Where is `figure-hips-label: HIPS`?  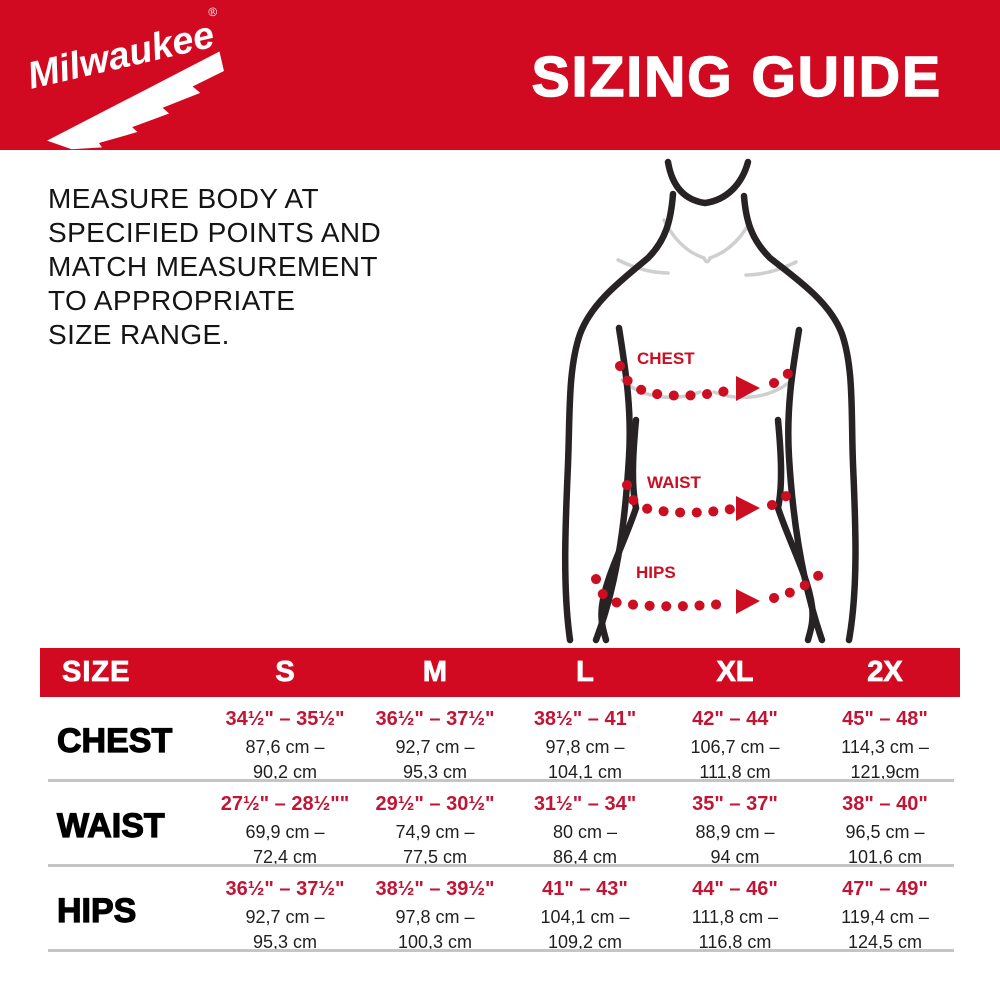 figure-hips-label: HIPS is located at coordinates (656, 572).